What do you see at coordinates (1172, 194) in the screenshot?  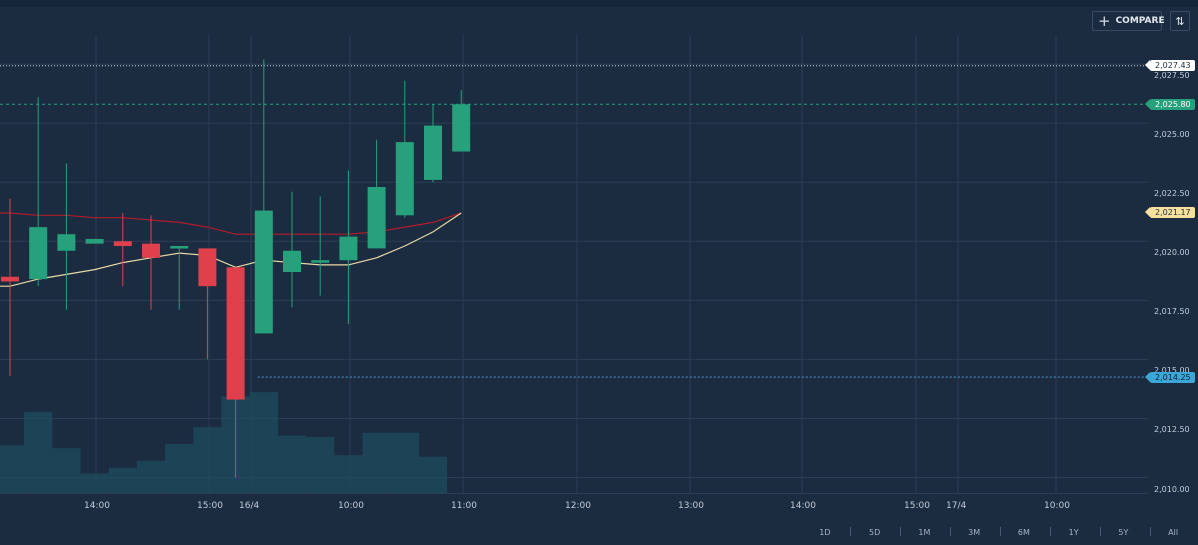 I see `y-tick-label: 2,022.50` at bounding box center [1172, 194].